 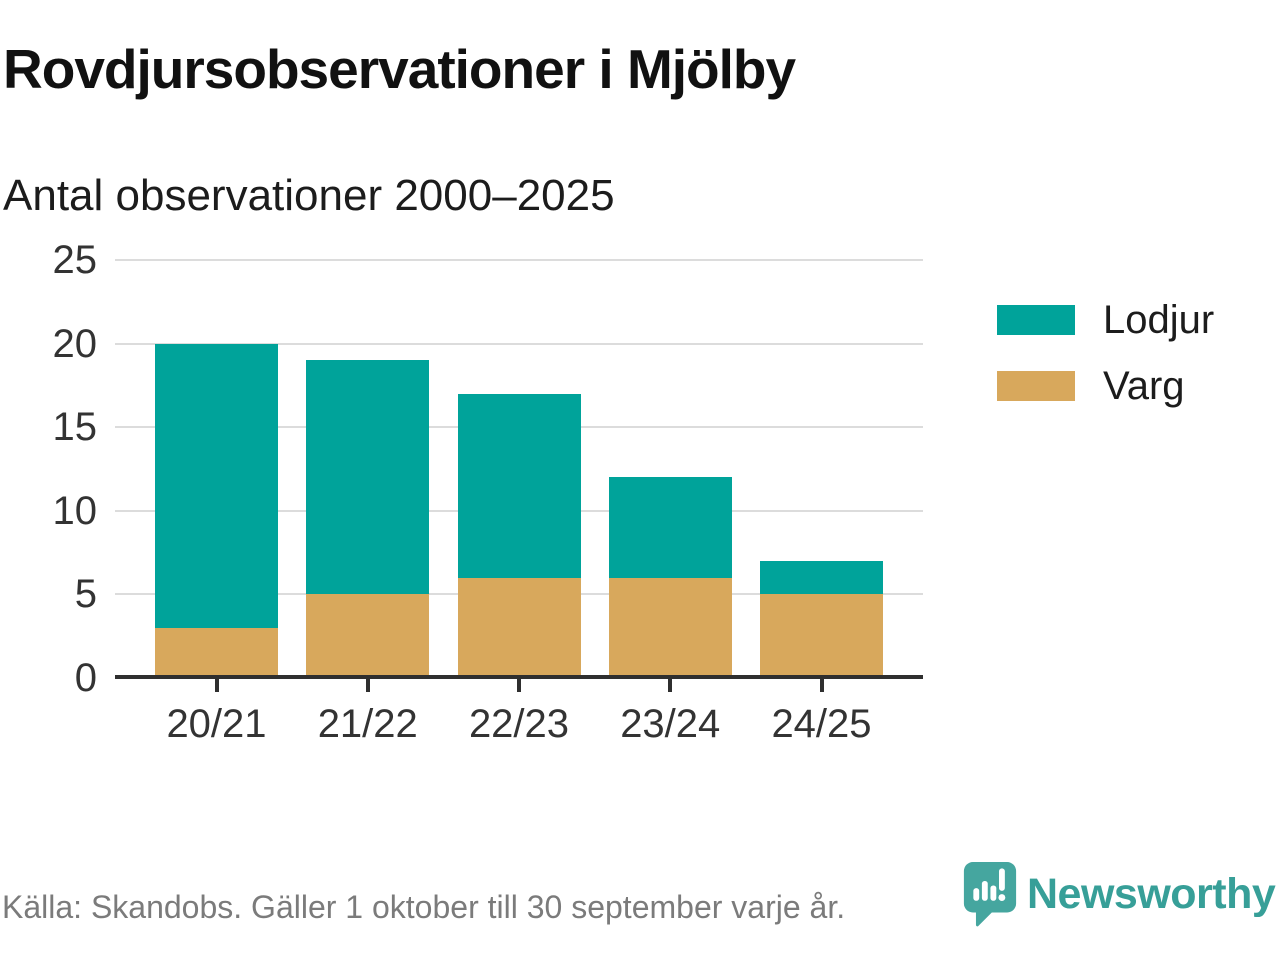 I want to click on x-tick-label-24/25: 24/25, so click(x=821, y=724).